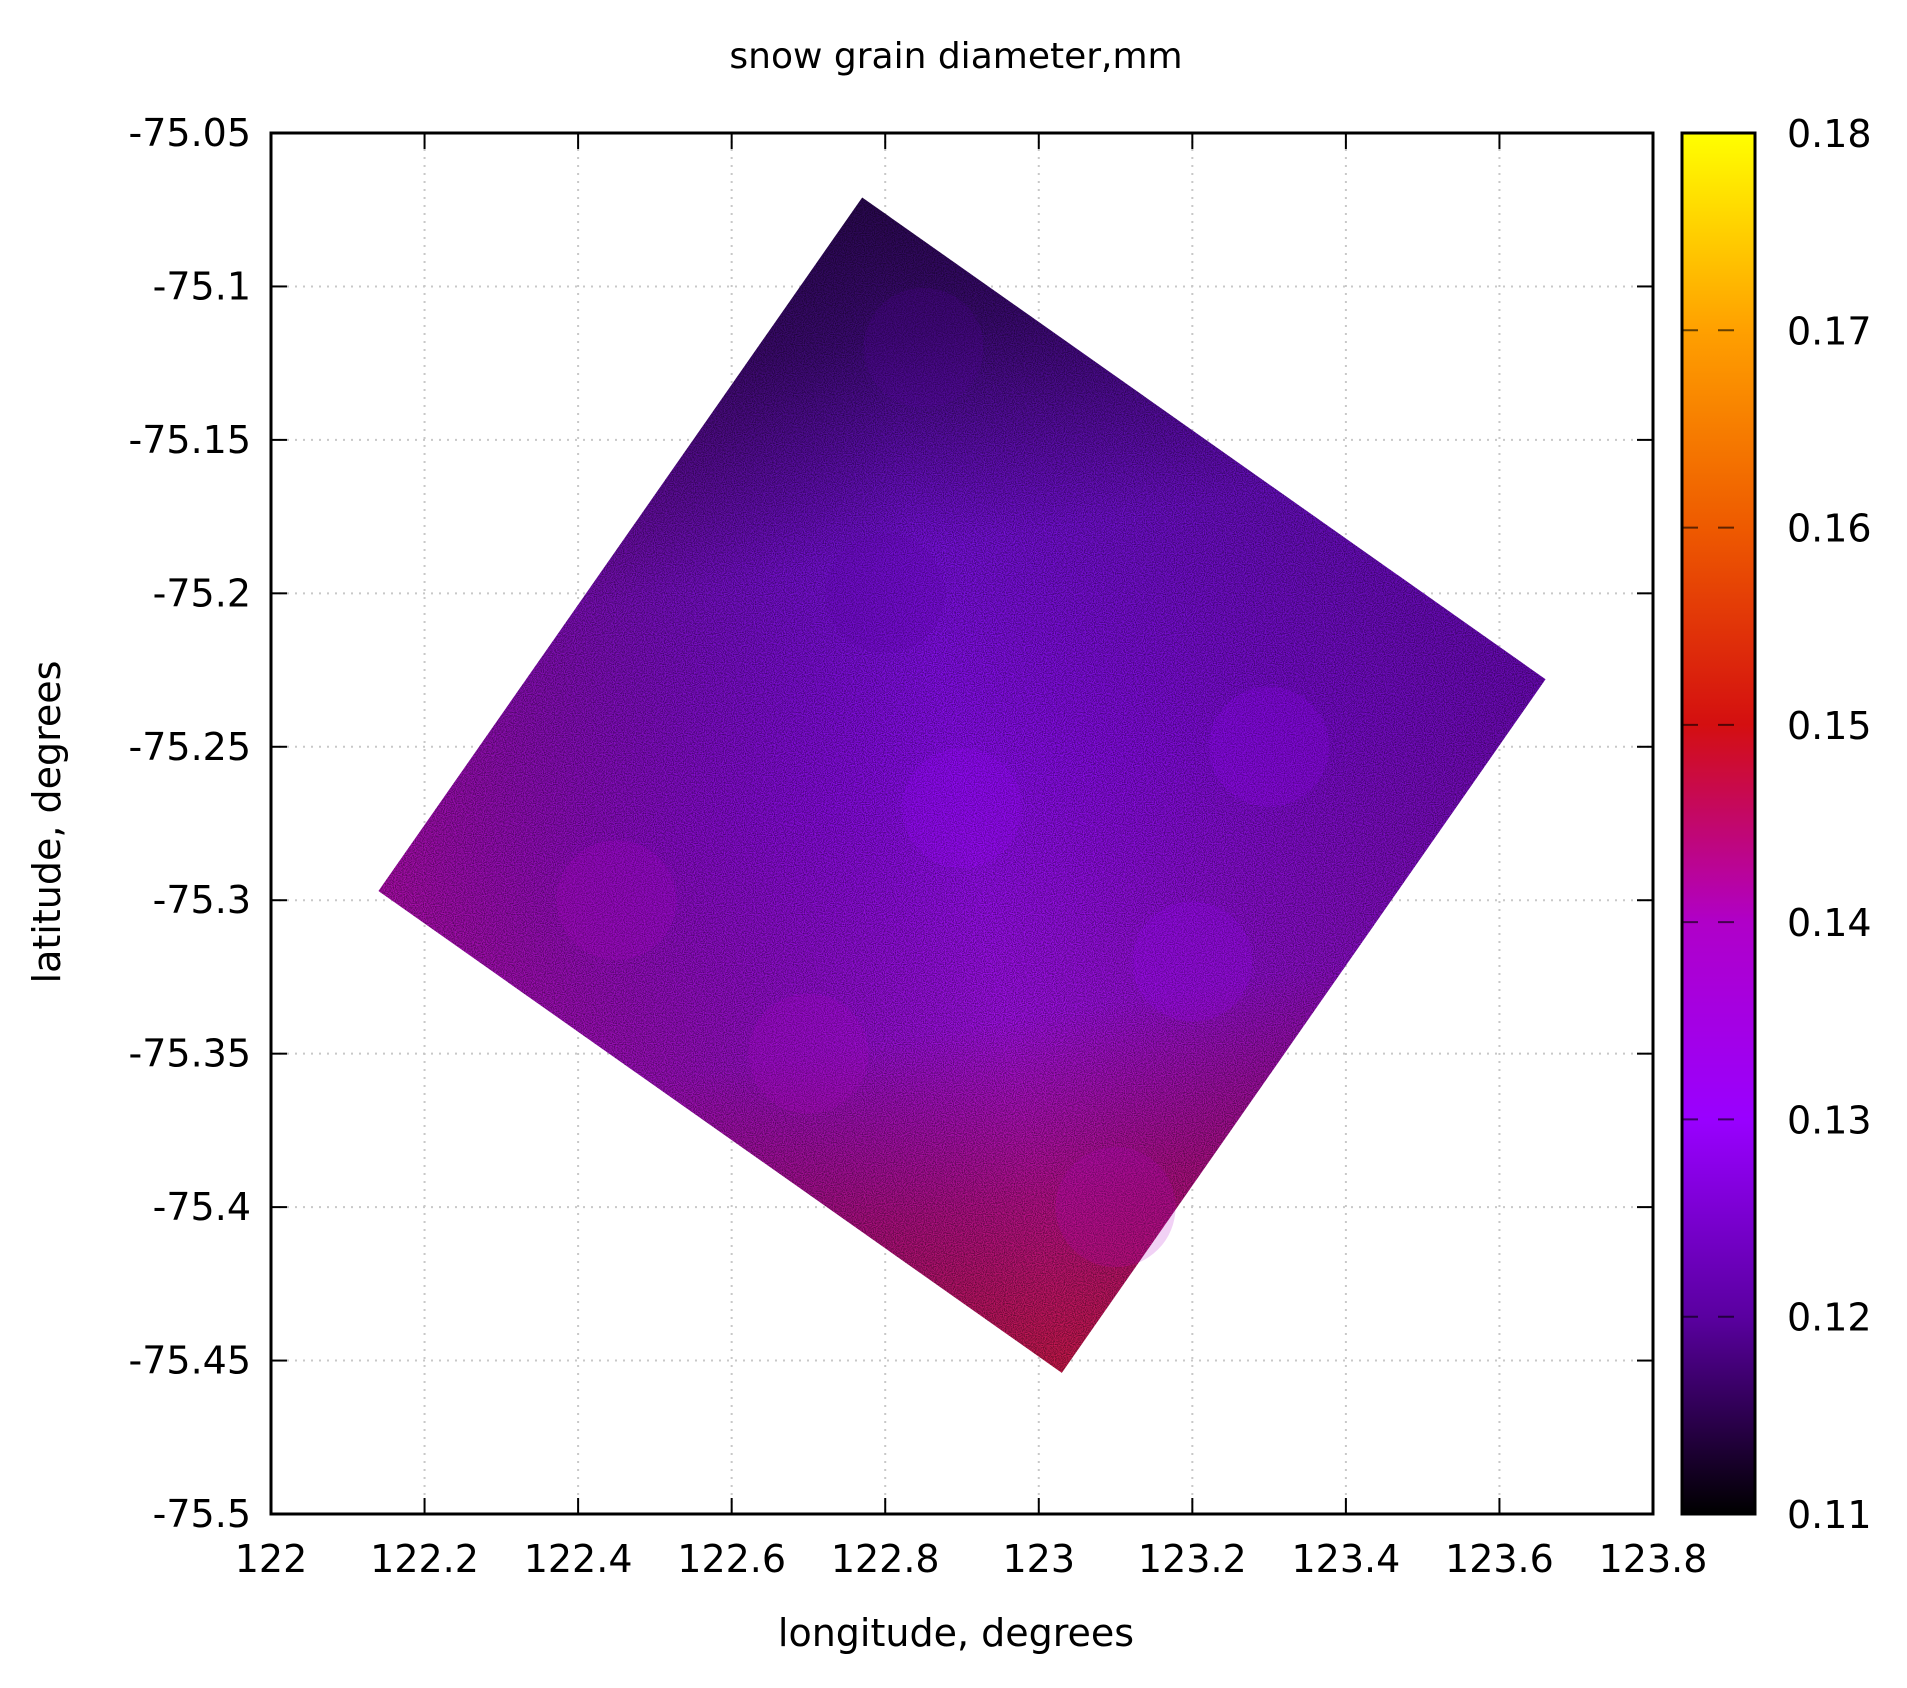 The height and width of the screenshot is (1688, 1907). I want to click on colorbar-tick-label: 0.18, so click(1829, 134).